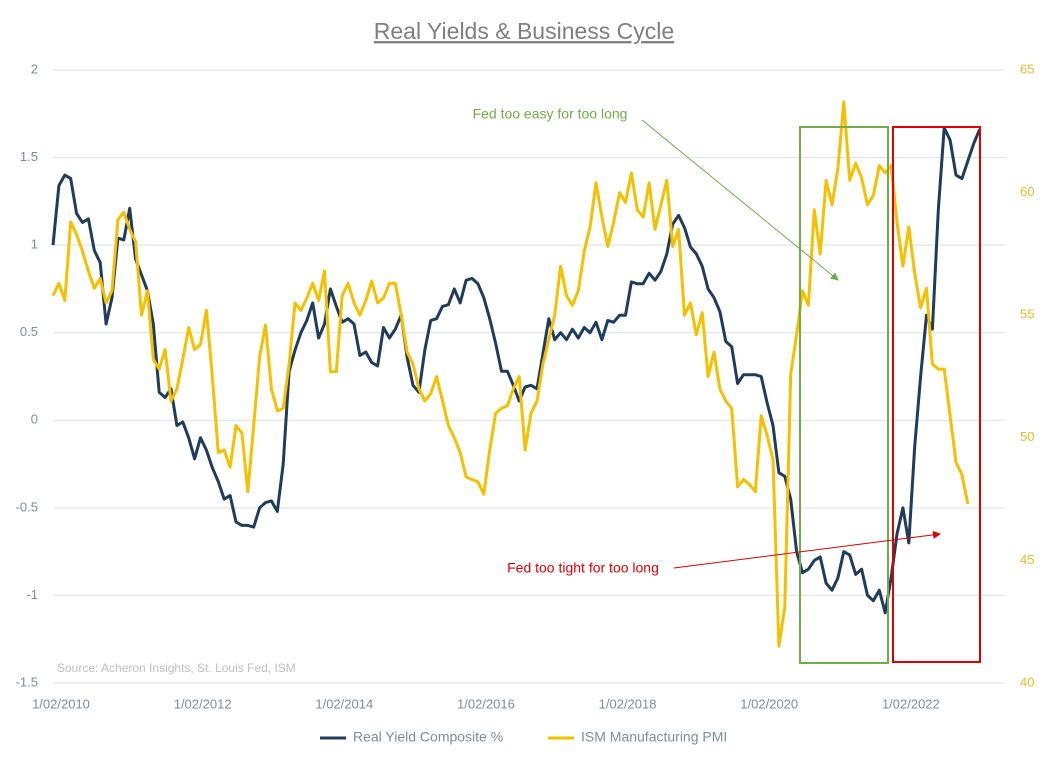 This screenshot has width=1048, height=768. I want to click on annotation: Fed too easy for too long, so click(550, 114).